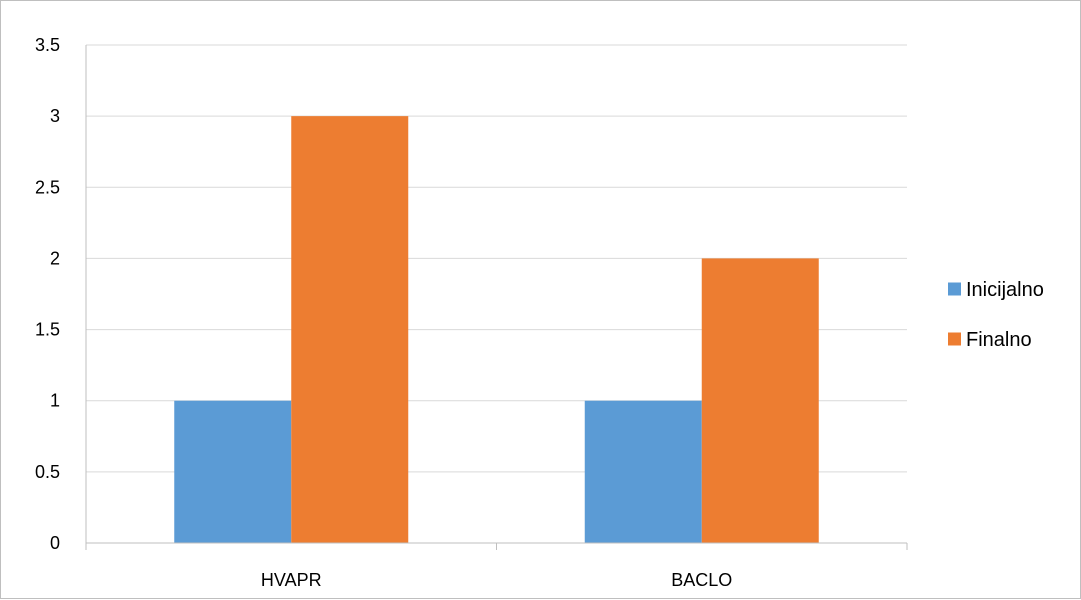 Image resolution: width=1081 pixels, height=600 pixels. What do you see at coordinates (996, 315) in the screenshot?
I see `legend: Inicijalno Finalno` at bounding box center [996, 315].